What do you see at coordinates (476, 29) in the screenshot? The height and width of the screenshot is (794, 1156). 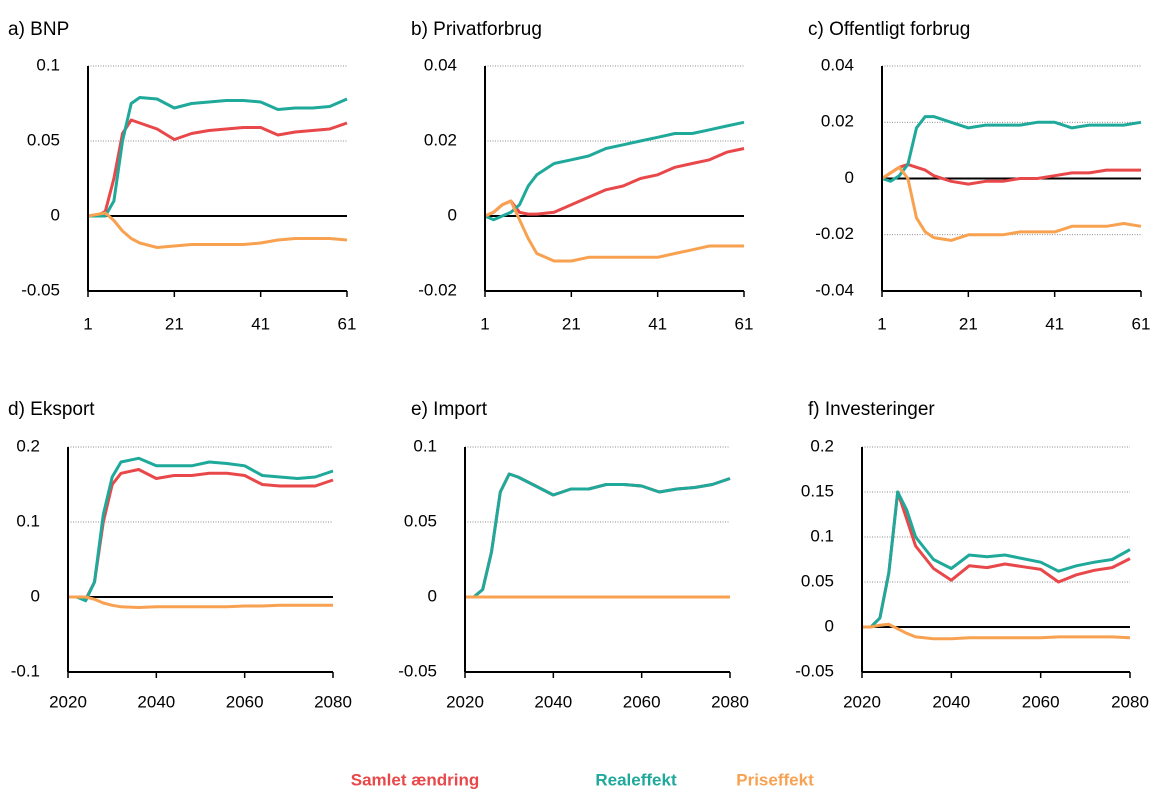 I see `chart-title: b) Privatforbrug` at bounding box center [476, 29].